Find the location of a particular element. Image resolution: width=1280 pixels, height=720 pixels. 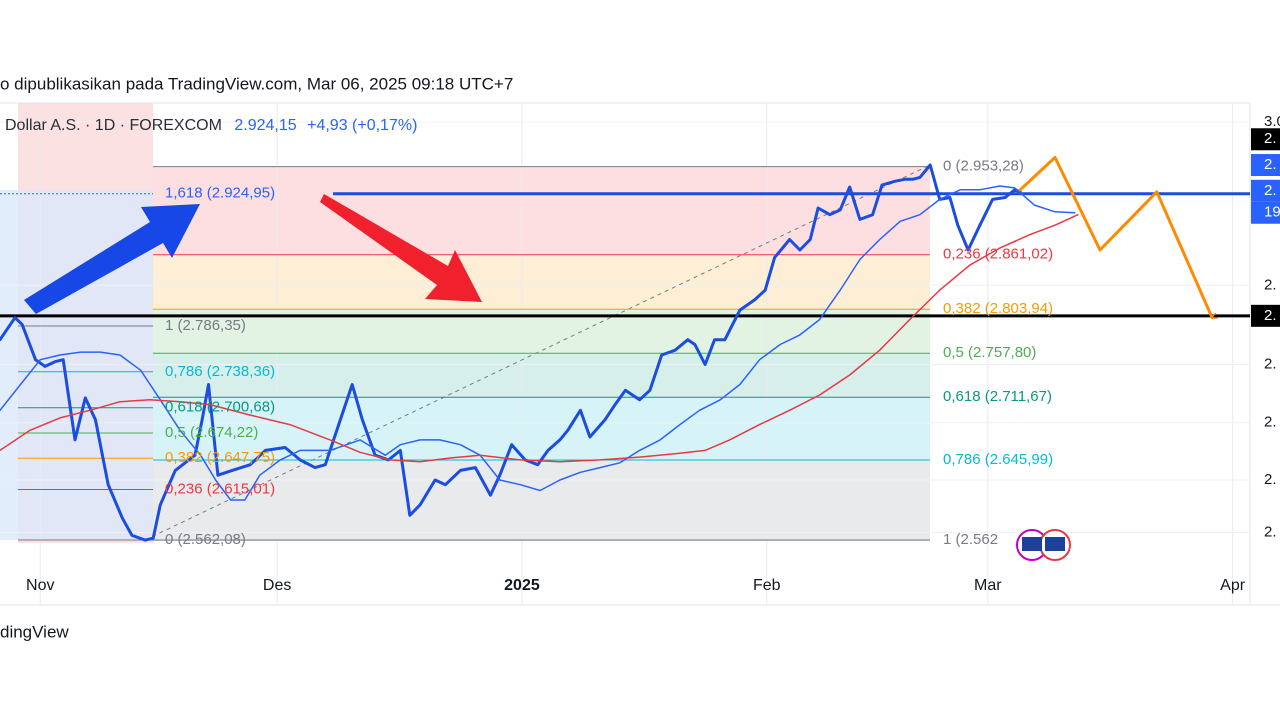

symbol: Dollar A.S. · 1D · FOREXCOM is located at coordinates (113, 125).